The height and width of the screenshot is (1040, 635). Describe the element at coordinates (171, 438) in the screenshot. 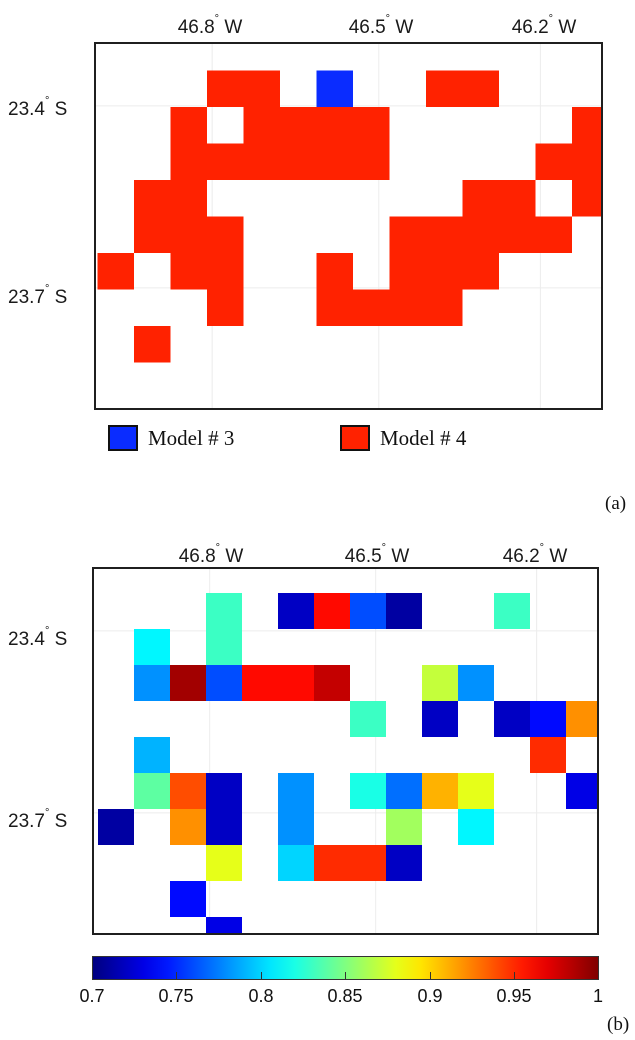

I see `legend-item-model-3: Model # 3` at that location.